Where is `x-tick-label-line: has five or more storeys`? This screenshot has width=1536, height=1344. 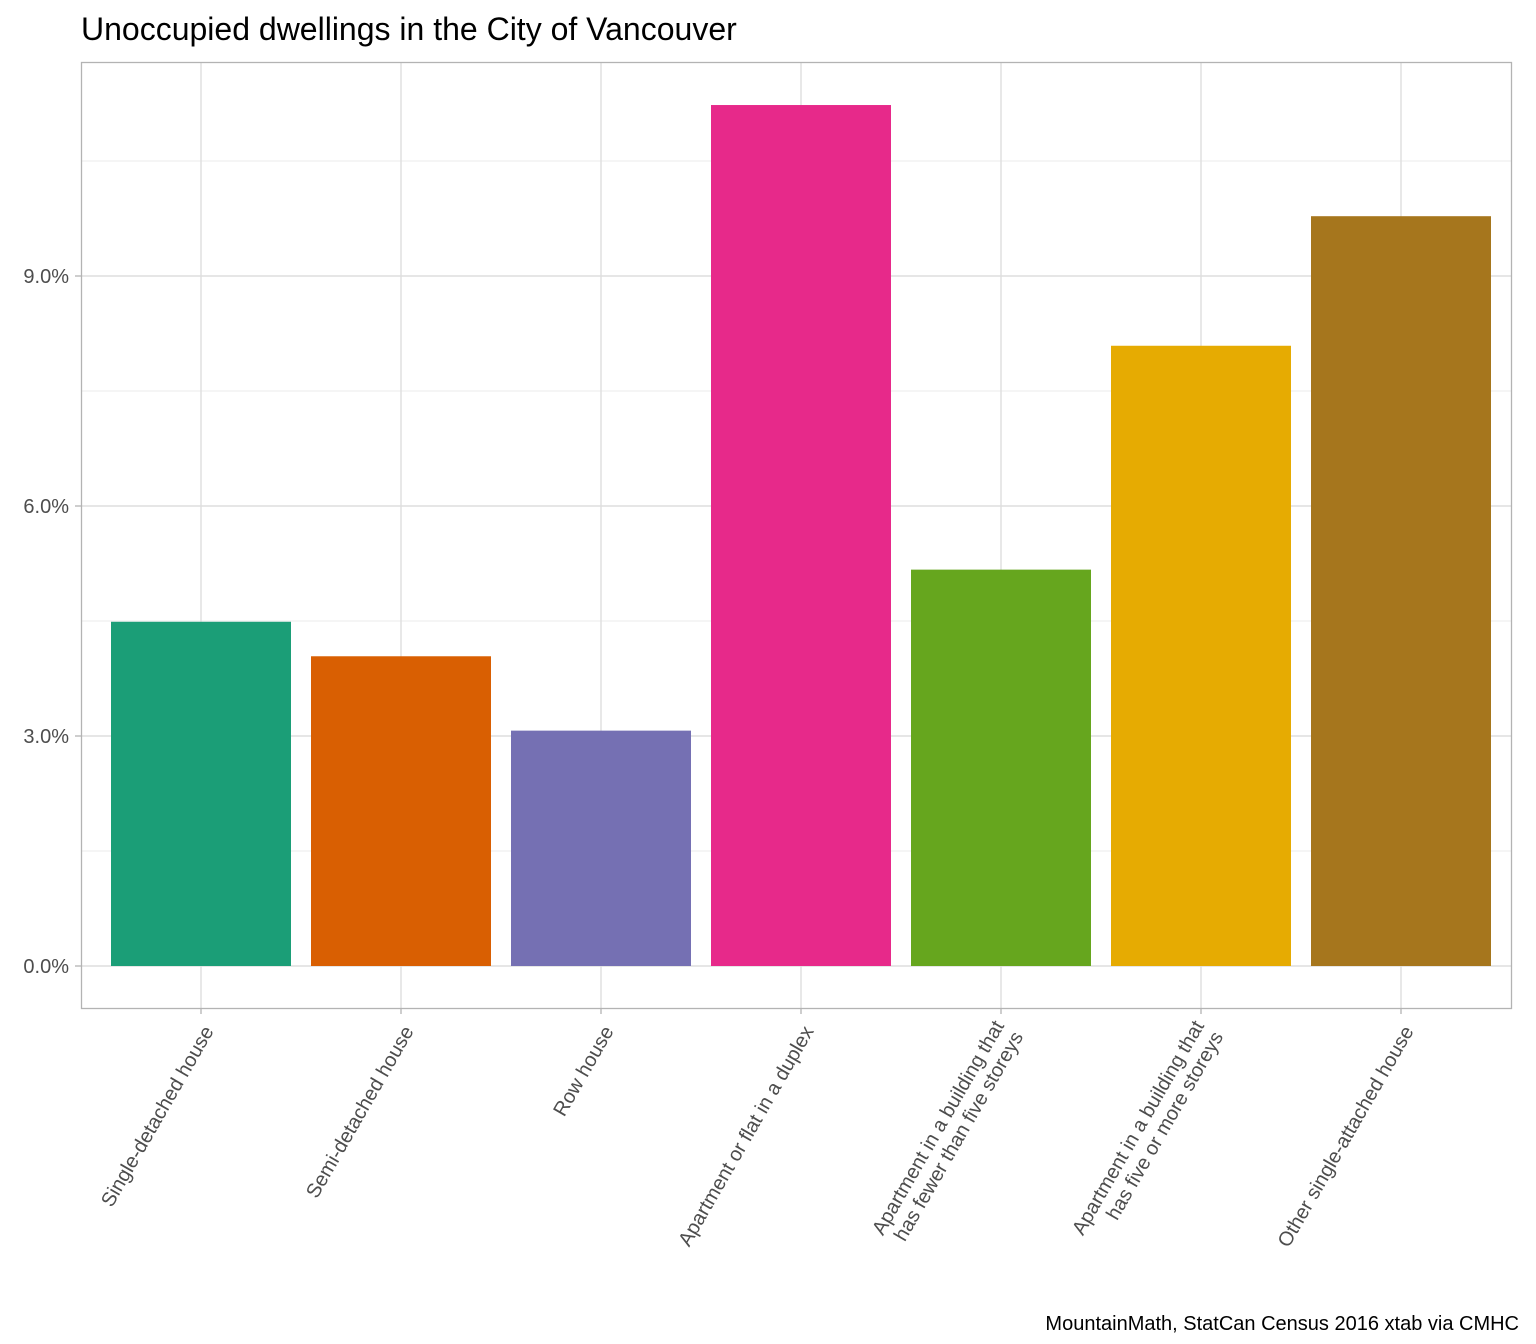
x-tick-label-line: has five or more storeys is located at coordinates (1165, 1126).